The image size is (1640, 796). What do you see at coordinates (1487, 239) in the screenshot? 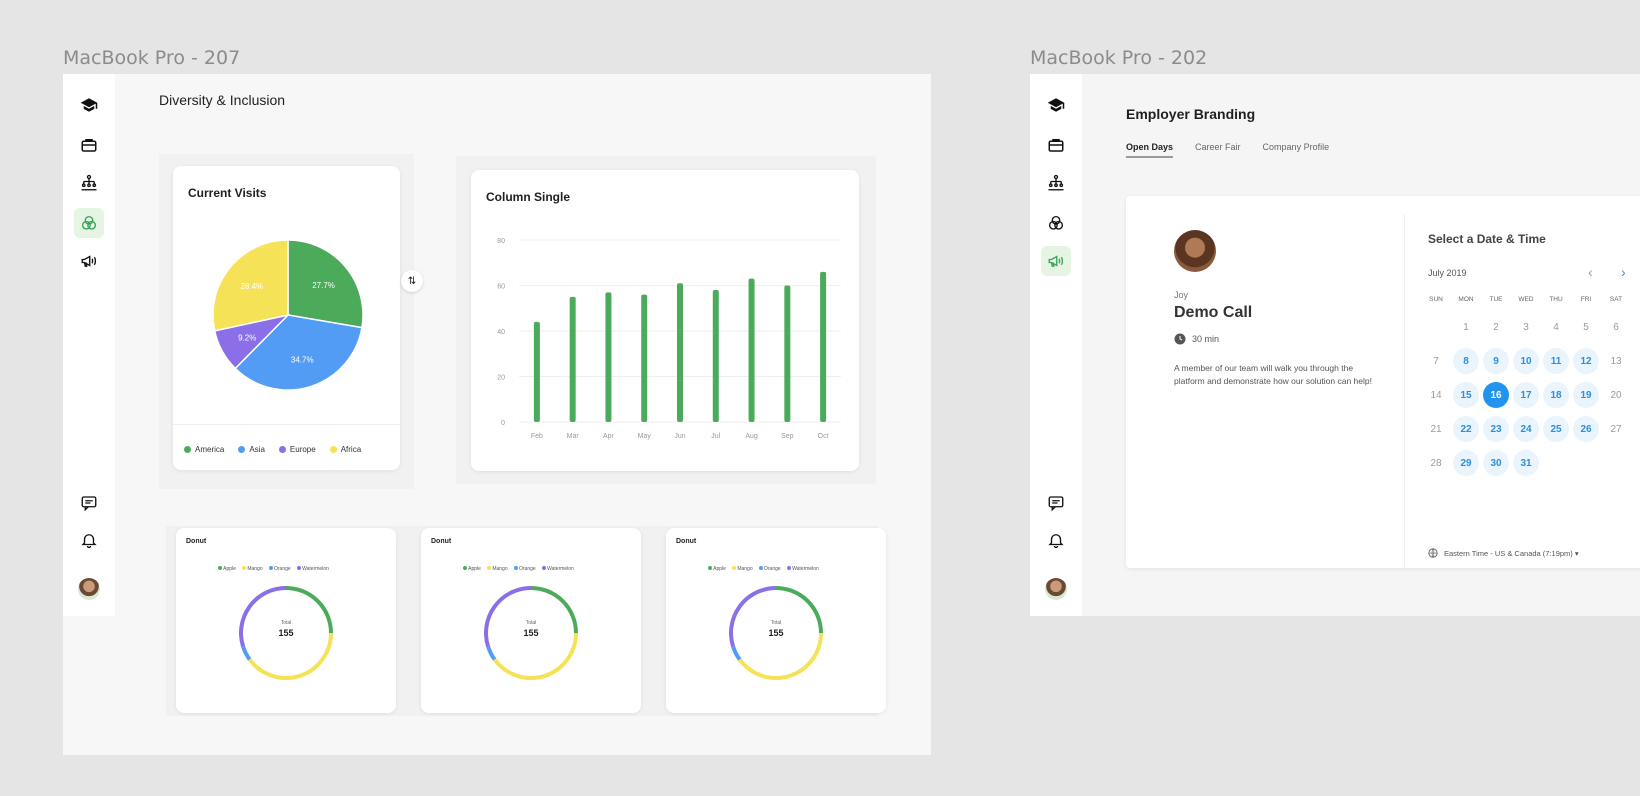
I see `picker-title: Select a Date & Time` at bounding box center [1487, 239].